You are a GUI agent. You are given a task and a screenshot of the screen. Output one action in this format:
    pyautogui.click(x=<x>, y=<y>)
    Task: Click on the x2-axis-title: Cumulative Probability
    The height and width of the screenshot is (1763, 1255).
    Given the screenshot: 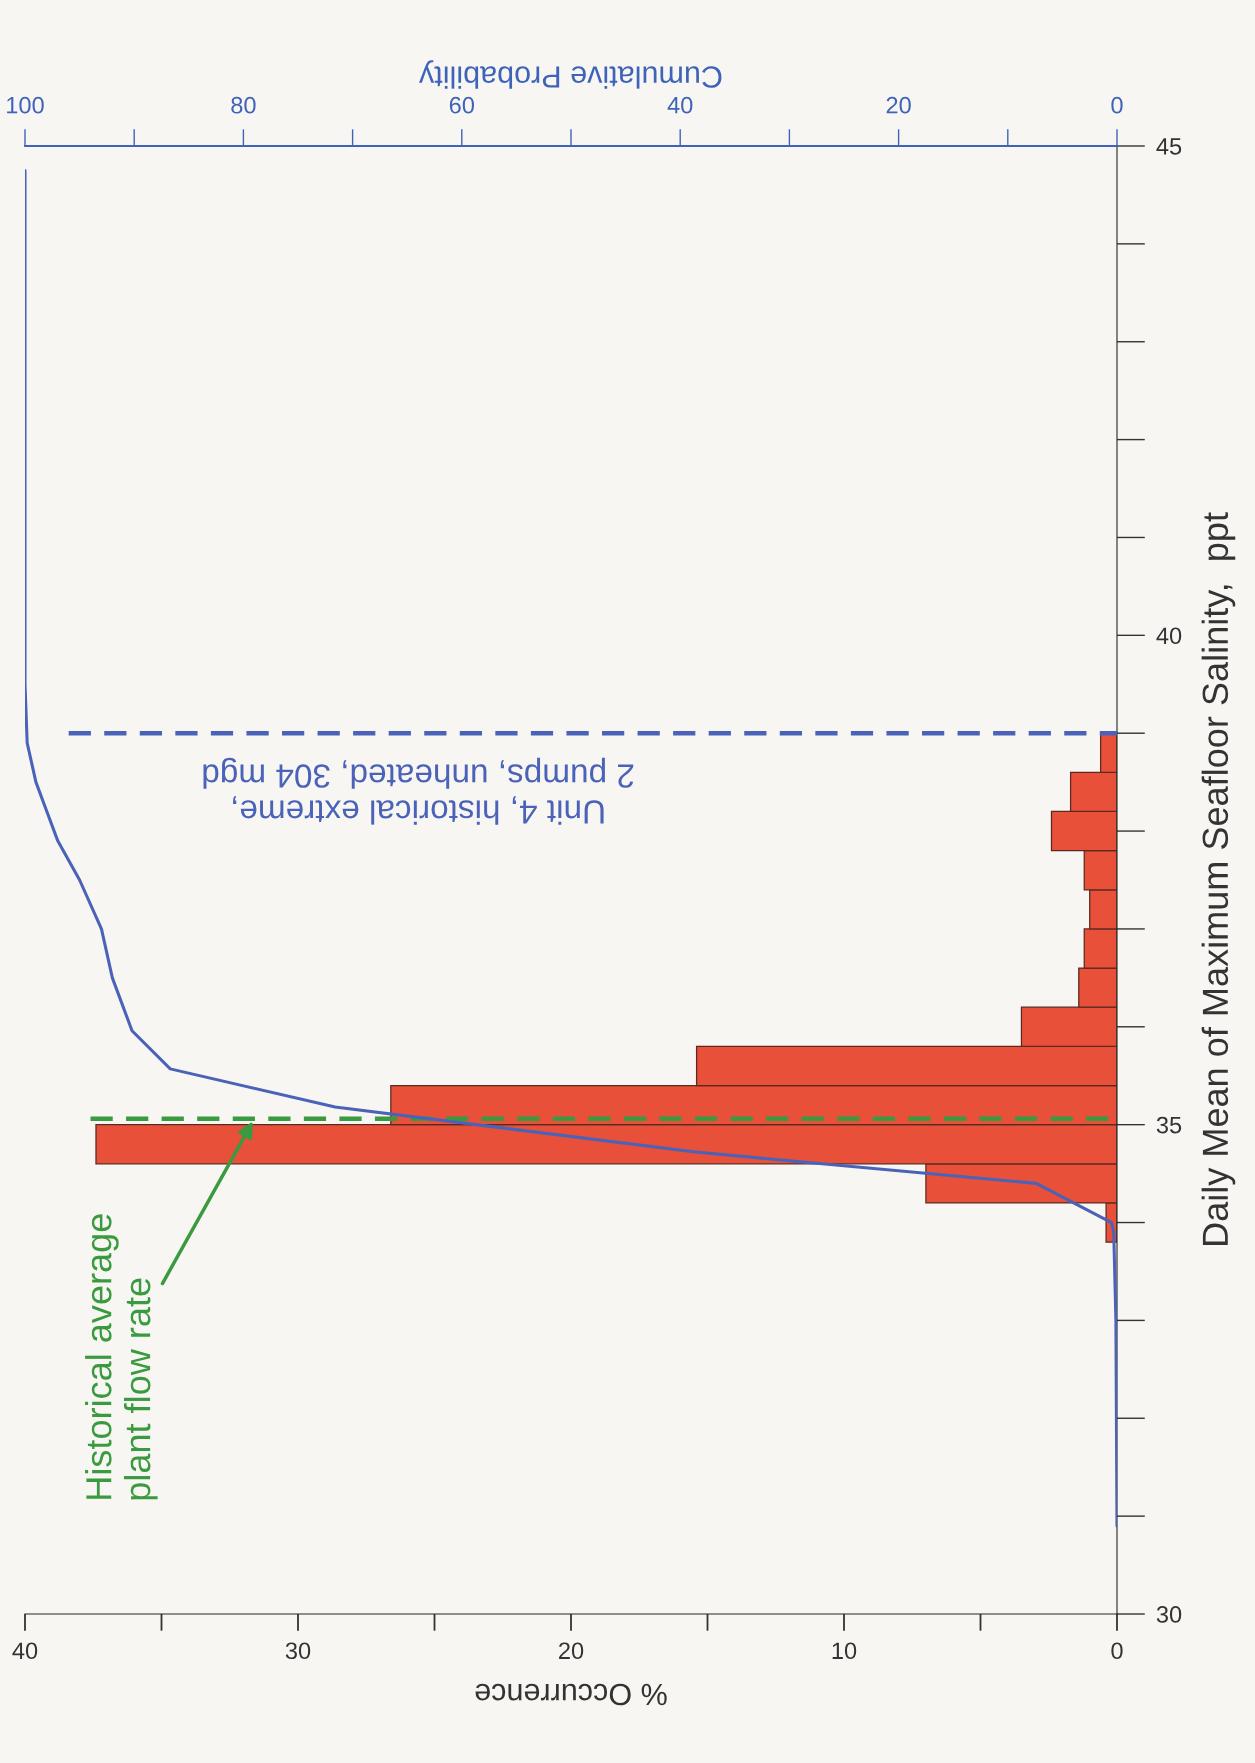 What is the action you would take?
    pyautogui.click(x=570, y=74)
    